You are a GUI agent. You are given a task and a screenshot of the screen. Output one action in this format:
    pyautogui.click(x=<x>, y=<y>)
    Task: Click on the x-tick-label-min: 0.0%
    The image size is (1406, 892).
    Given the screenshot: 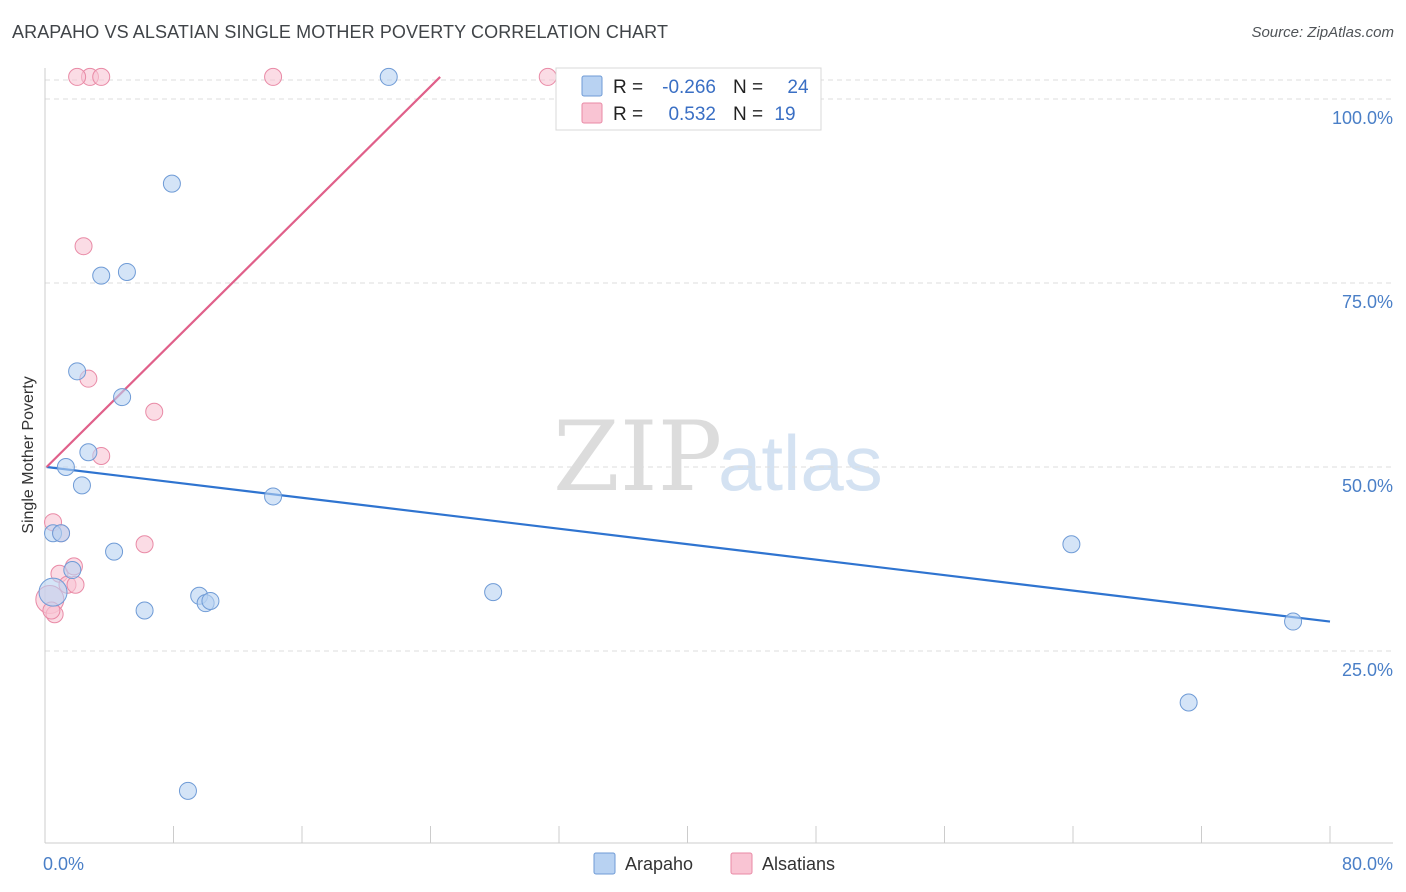 What is the action you would take?
    pyautogui.click(x=63, y=864)
    